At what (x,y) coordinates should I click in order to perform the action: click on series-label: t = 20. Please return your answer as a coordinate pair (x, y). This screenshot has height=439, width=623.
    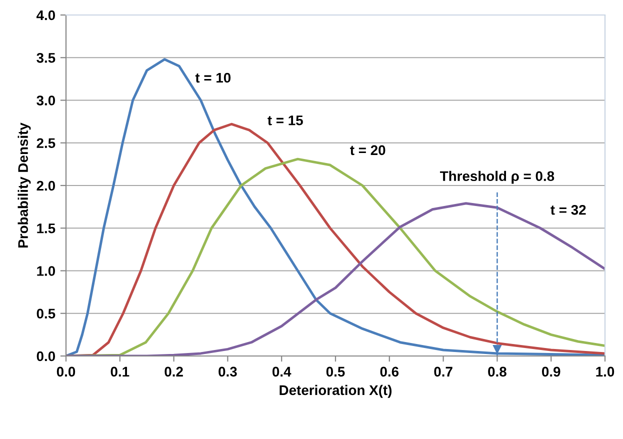
    Looking at the image, I should click on (368, 150).